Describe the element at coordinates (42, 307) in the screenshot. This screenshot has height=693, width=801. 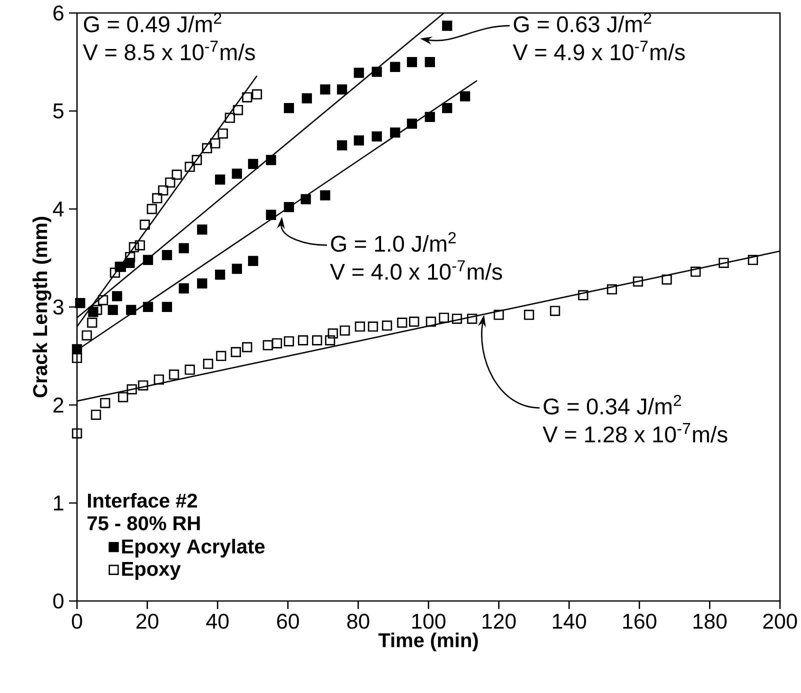
I see `y-axis-title: Crack Length (mm)` at that location.